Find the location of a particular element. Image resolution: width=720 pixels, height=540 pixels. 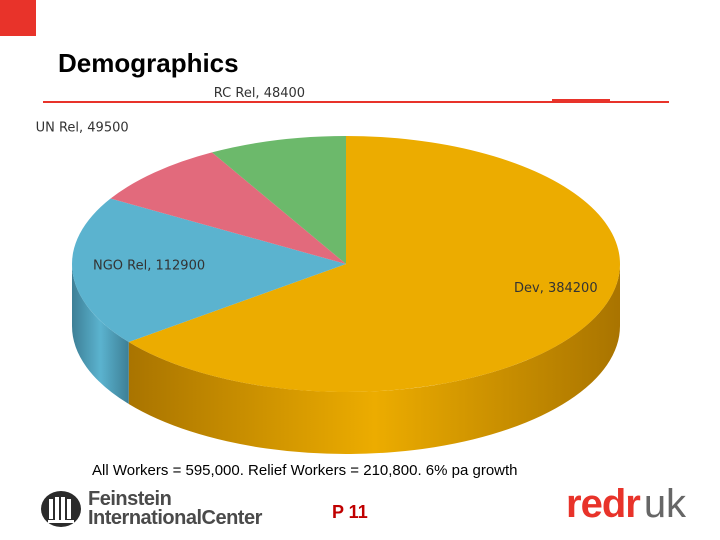

pie-slice-ngo-rel is located at coordinates (209, 270).